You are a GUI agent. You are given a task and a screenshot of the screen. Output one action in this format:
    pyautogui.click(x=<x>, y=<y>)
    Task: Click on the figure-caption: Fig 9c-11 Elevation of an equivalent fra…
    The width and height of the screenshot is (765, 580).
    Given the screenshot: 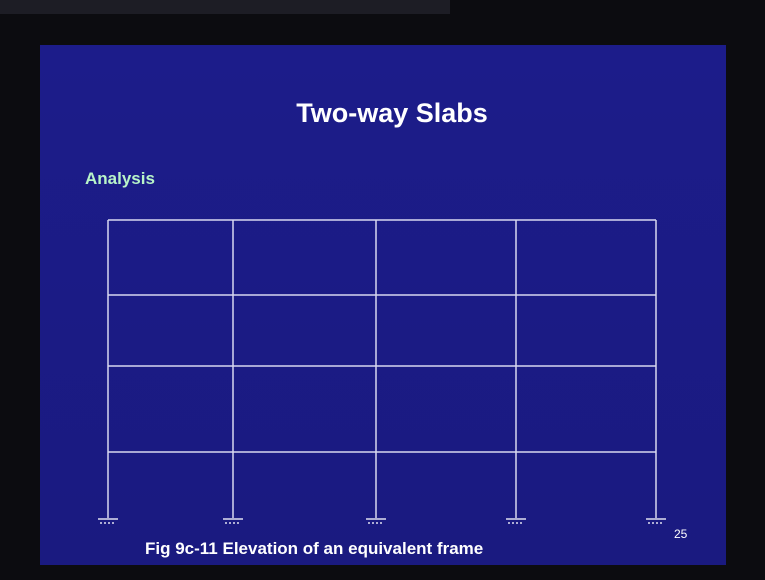 What is the action you would take?
    pyautogui.click(x=314, y=548)
    